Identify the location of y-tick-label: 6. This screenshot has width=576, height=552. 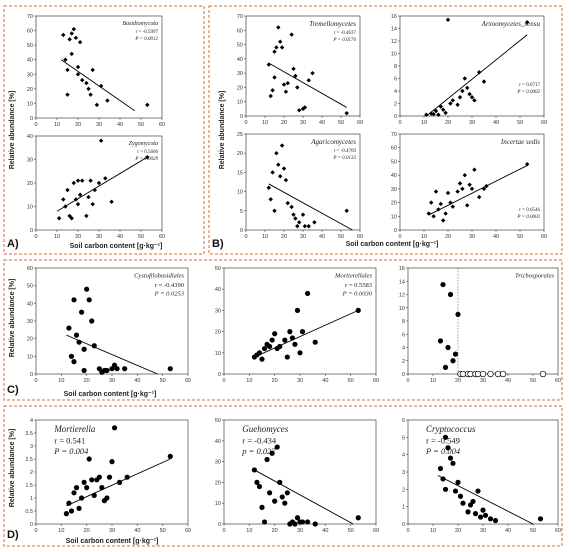
(395, 80).